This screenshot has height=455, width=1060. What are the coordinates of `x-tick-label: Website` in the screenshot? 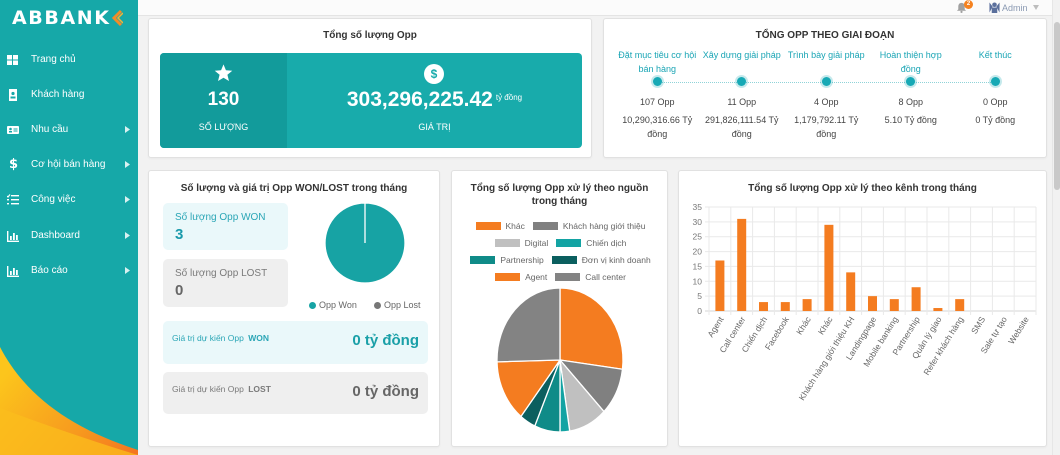 It's located at (1018, 330).